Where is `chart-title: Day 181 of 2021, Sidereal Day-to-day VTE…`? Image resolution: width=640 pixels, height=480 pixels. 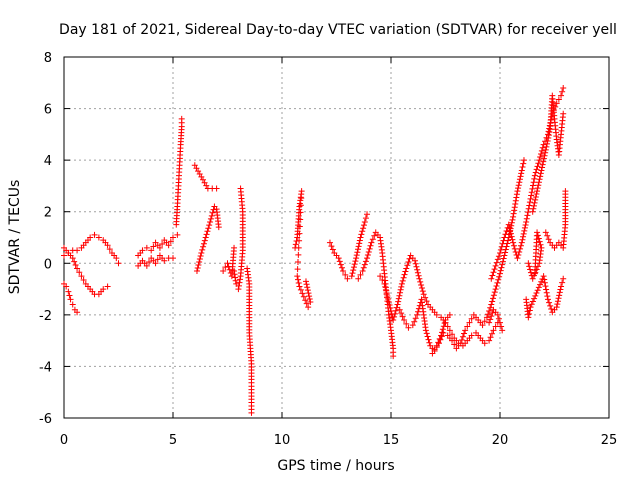
chart-title: Day 181 of 2021, Sidereal Day-to-day VTE… is located at coordinates (338, 30).